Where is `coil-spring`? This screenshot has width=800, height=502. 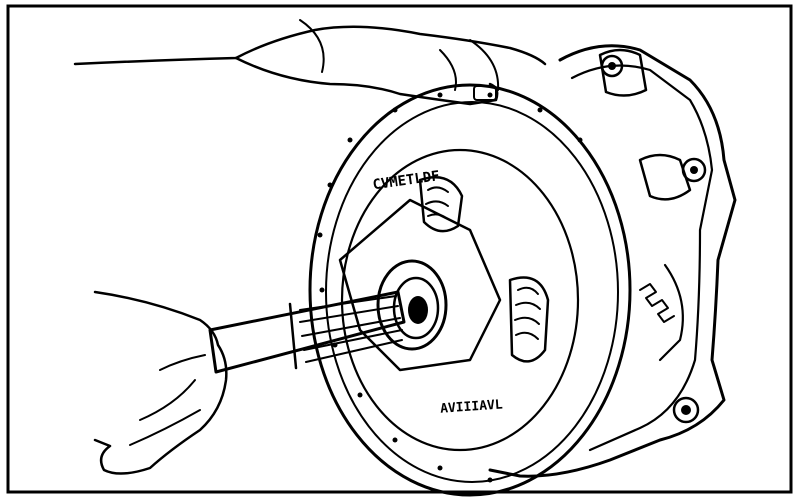 coil-spring is located at coordinates (657, 303).